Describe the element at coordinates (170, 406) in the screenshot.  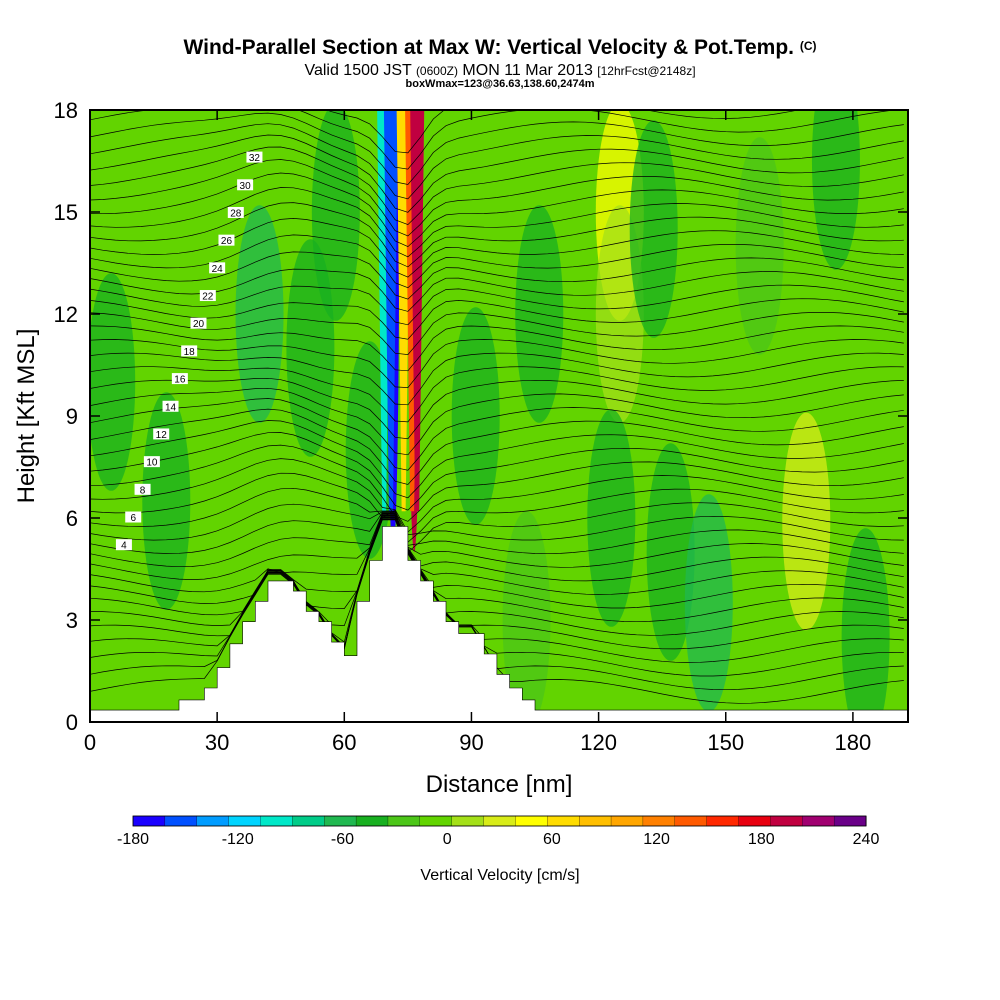
I see `contour-label-14: 14` at that location.